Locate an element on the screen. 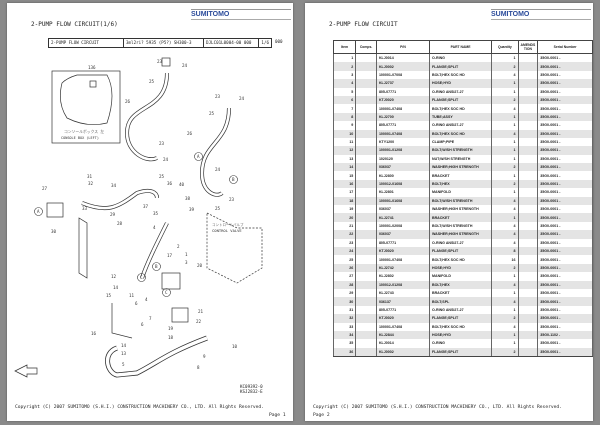 This screenshot has height=425, width=600. table-cell: 34 is located at coordinates (344, 335).